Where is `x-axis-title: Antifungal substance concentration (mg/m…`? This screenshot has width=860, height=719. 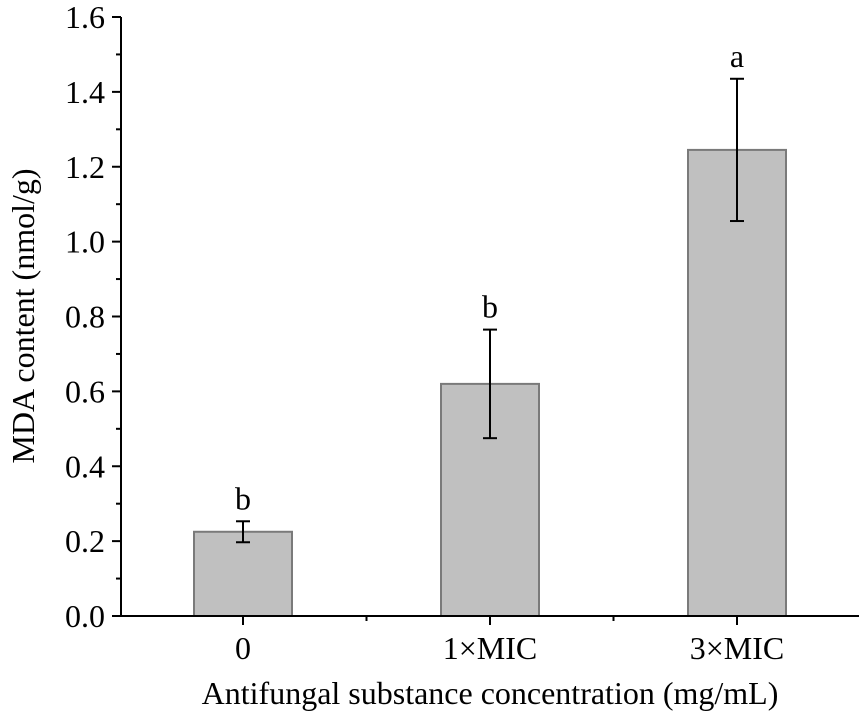
x-axis-title: Antifungal substance concentration (mg/m… is located at coordinates (490, 693).